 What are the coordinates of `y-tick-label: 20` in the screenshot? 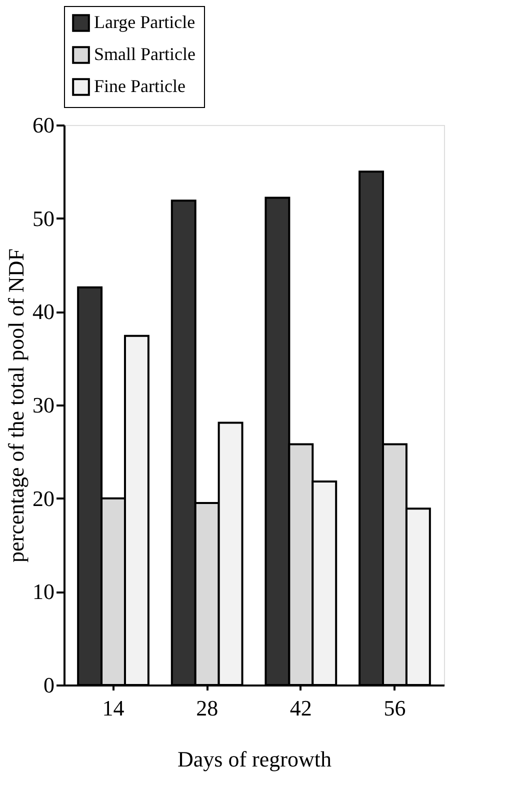 It's located at (43, 498).